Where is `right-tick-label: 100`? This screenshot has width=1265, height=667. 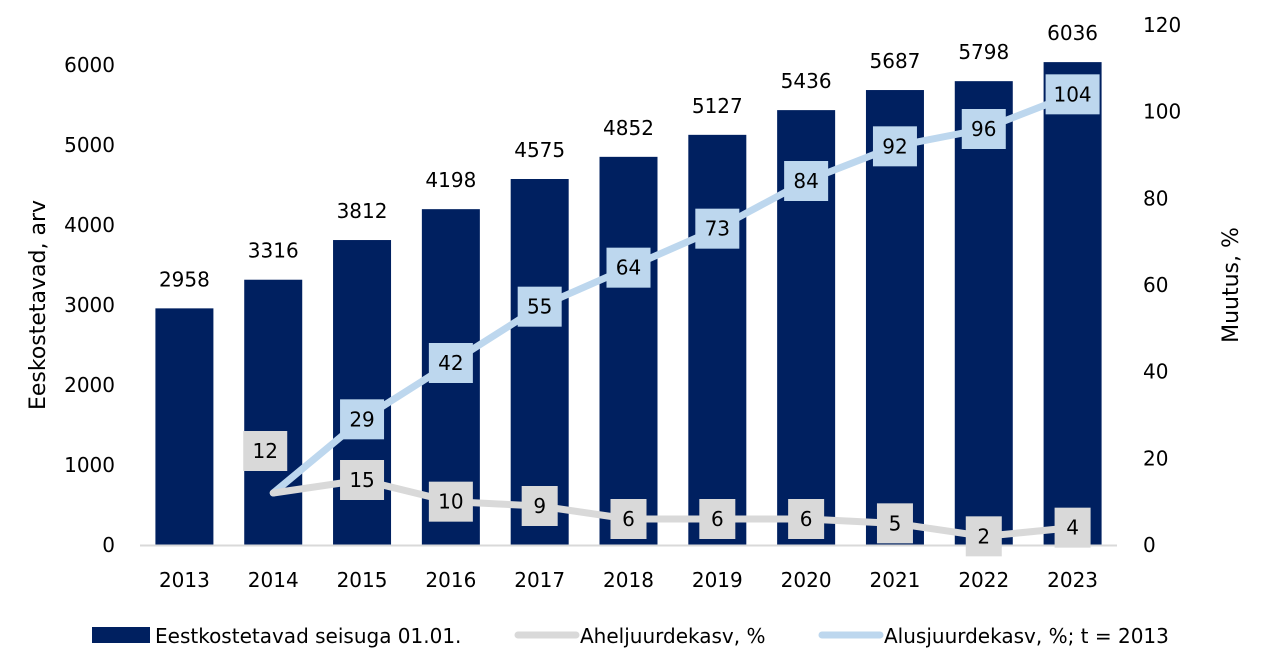
right-tick-label: 100 is located at coordinates (1162, 112).